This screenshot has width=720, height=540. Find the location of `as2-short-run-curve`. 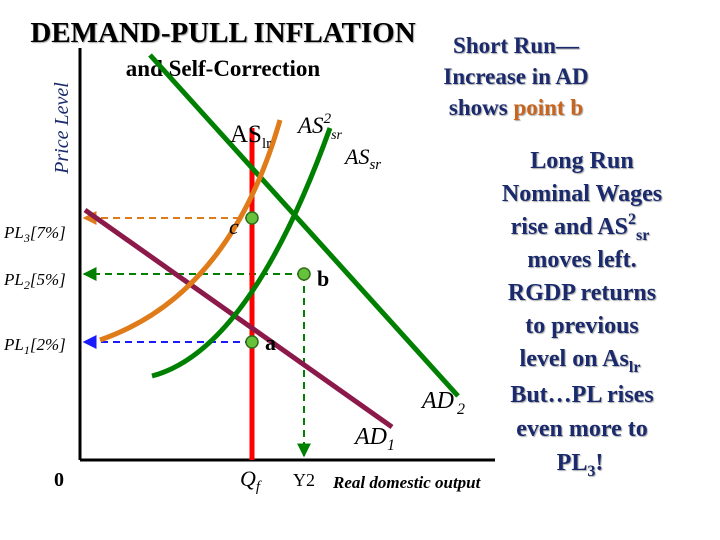

as2-short-run-curve is located at coordinates (191, 231).